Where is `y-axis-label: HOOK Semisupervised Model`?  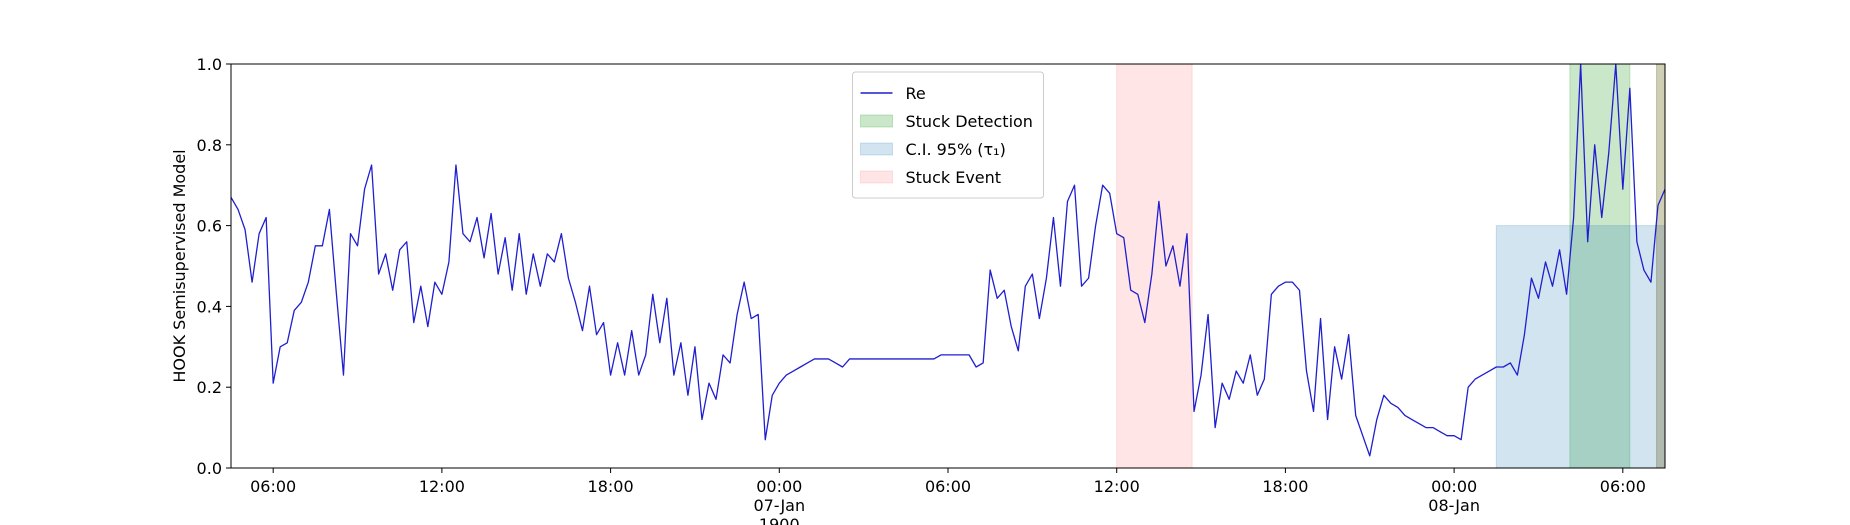 y-axis-label: HOOK Semisupervised Model is located at coordinates (179, 265).